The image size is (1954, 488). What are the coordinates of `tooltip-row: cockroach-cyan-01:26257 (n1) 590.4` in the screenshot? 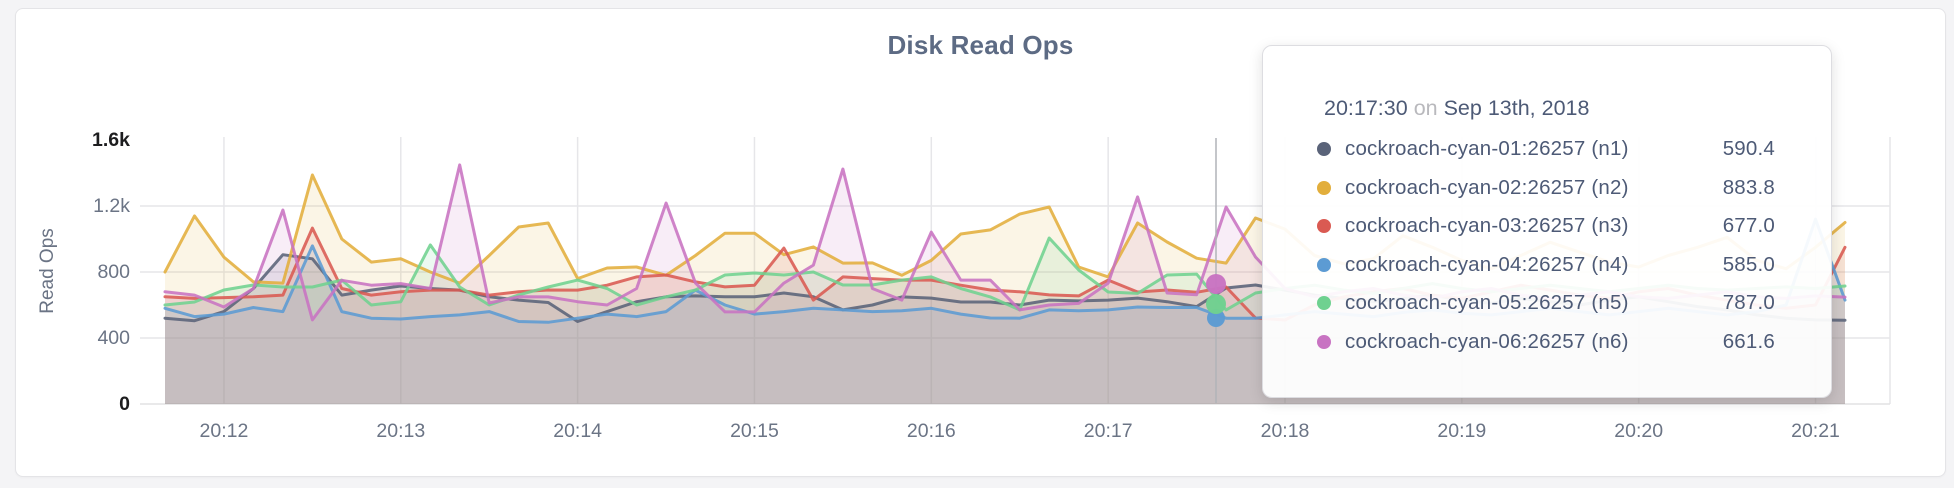 It's located at (1532, 149).